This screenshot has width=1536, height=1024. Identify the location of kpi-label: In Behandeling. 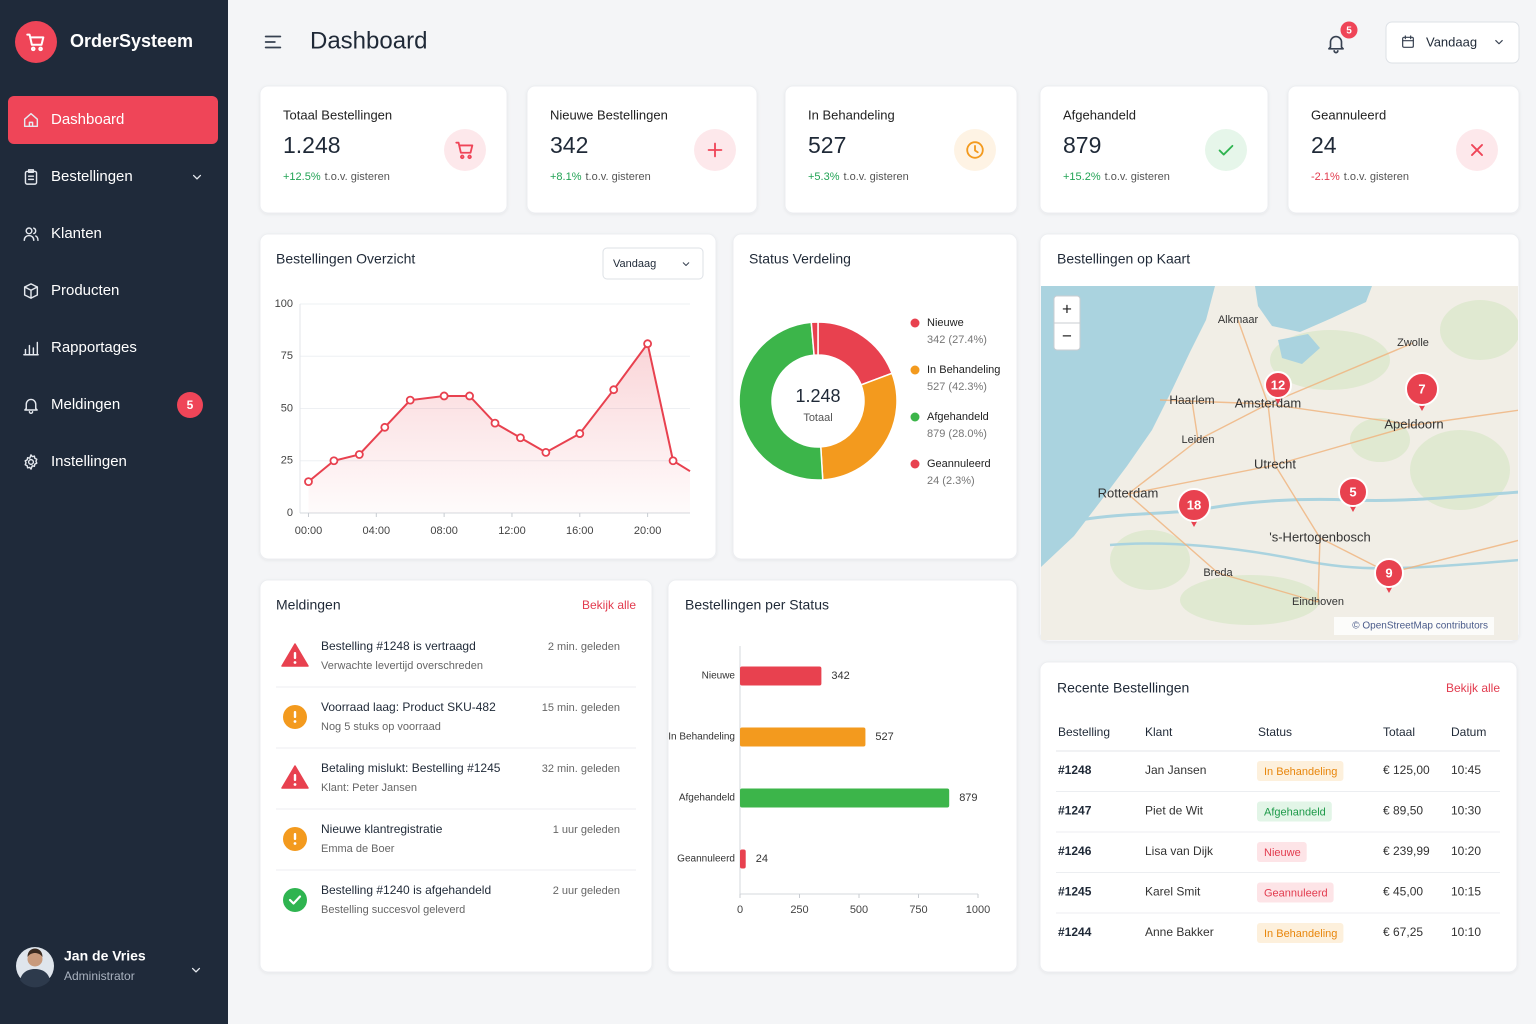
(851, 114).